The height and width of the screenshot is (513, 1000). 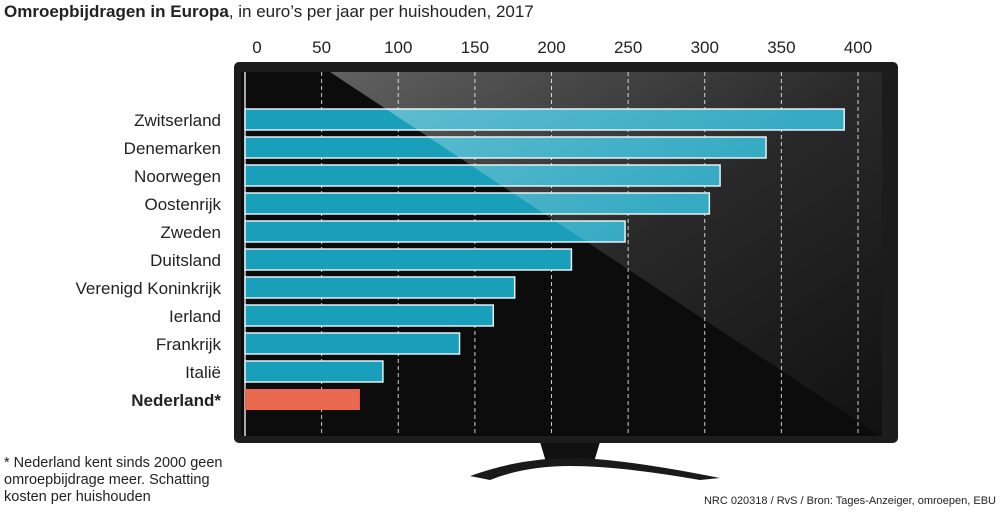 I want to click on title-bold: Omroepbijdragen in Europa, so click(x=116, y=11).